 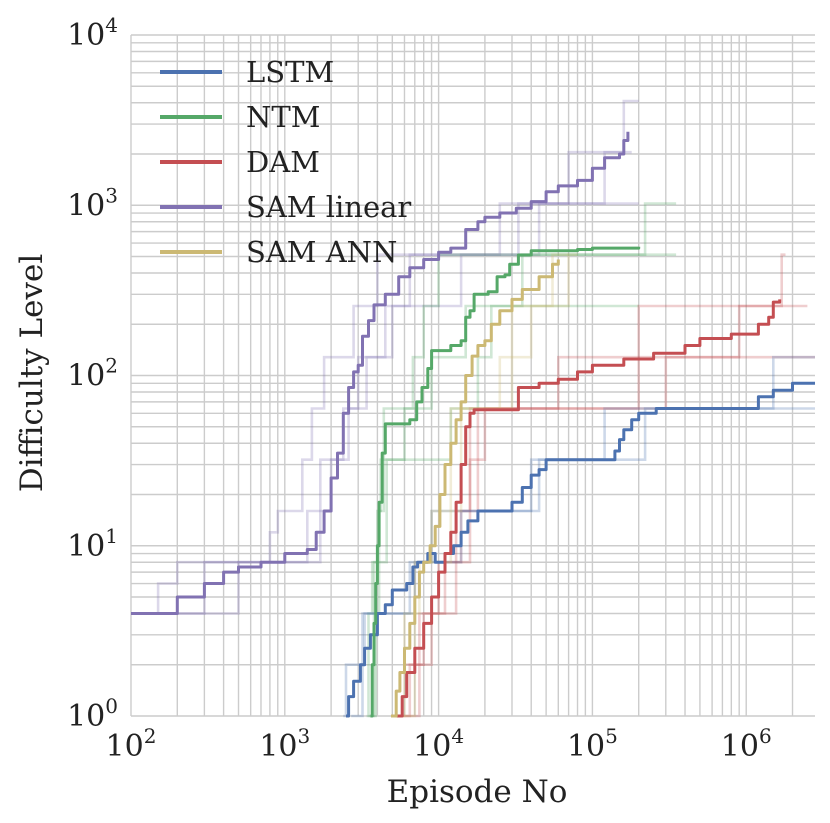 I want to click on y-tick-label: 10⁴, so click(x=92, y=33).